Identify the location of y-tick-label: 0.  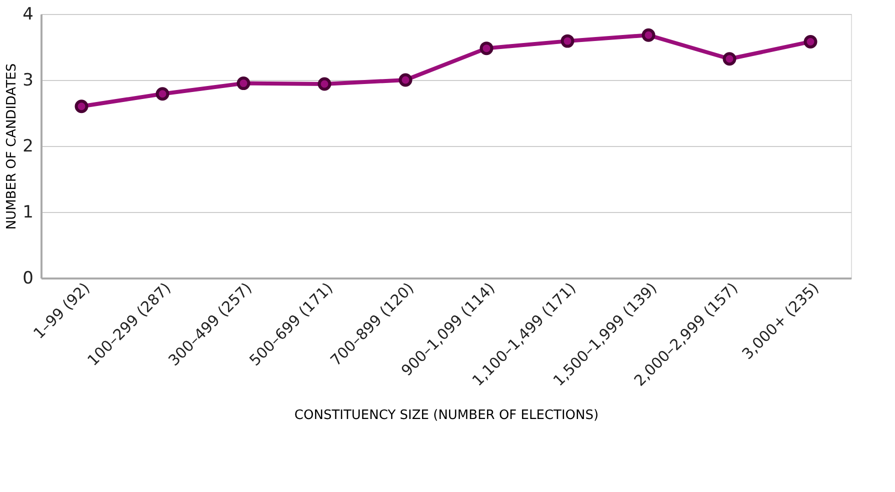
(28, 278).